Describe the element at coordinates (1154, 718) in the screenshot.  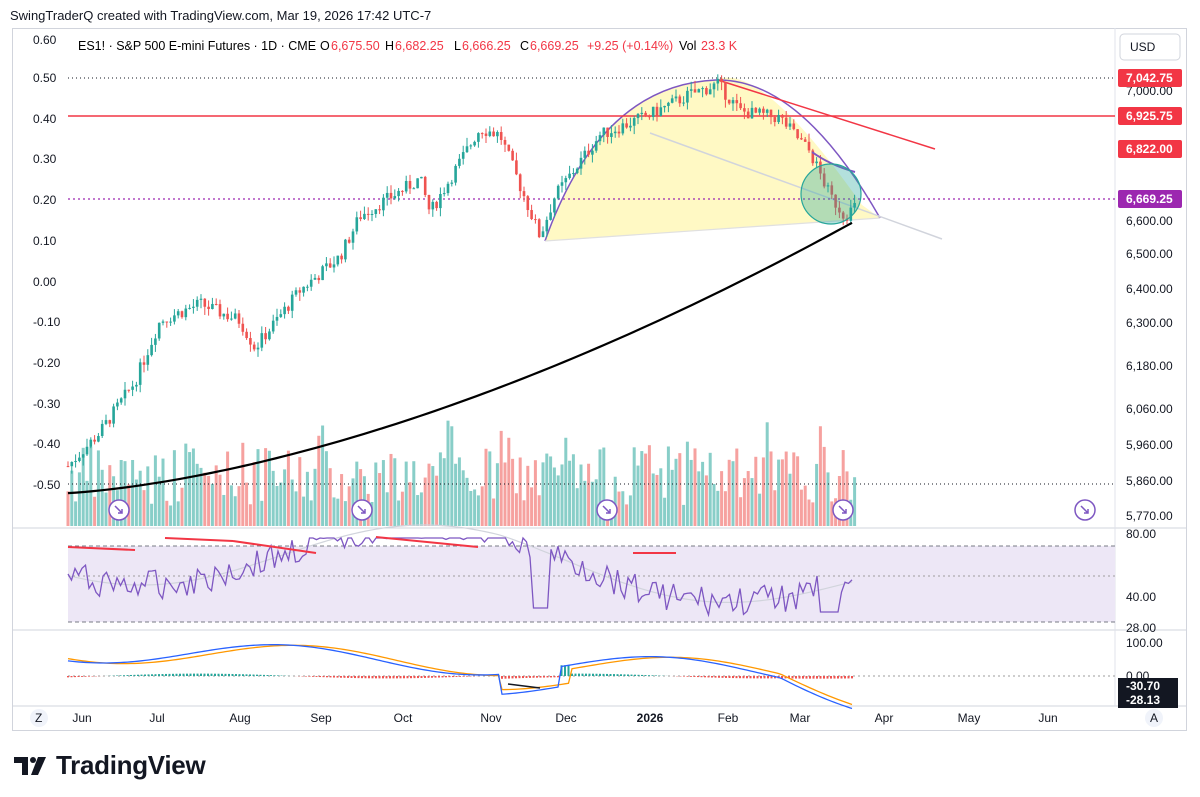
I see `auto-scale-a-button: A` at that location.